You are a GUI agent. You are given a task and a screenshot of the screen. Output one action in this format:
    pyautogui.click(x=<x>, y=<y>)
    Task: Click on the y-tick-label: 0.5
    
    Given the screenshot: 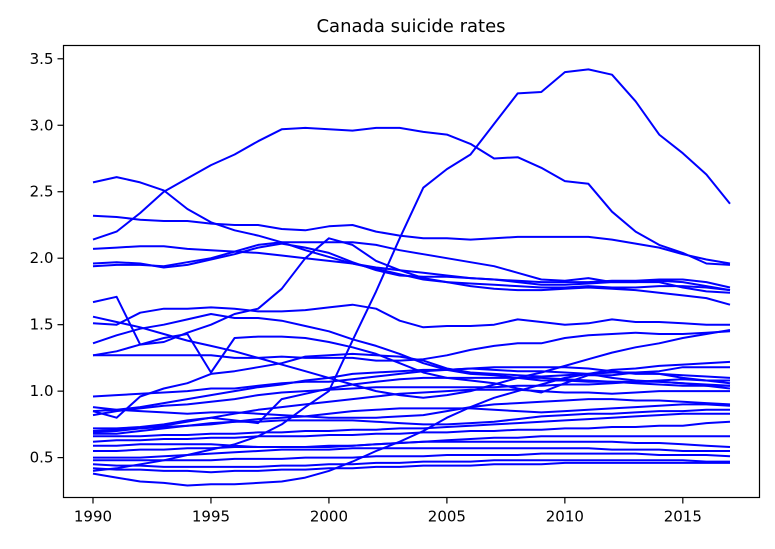 What is the action you would take?
    pyautogui.click(x=42, y=458)
    